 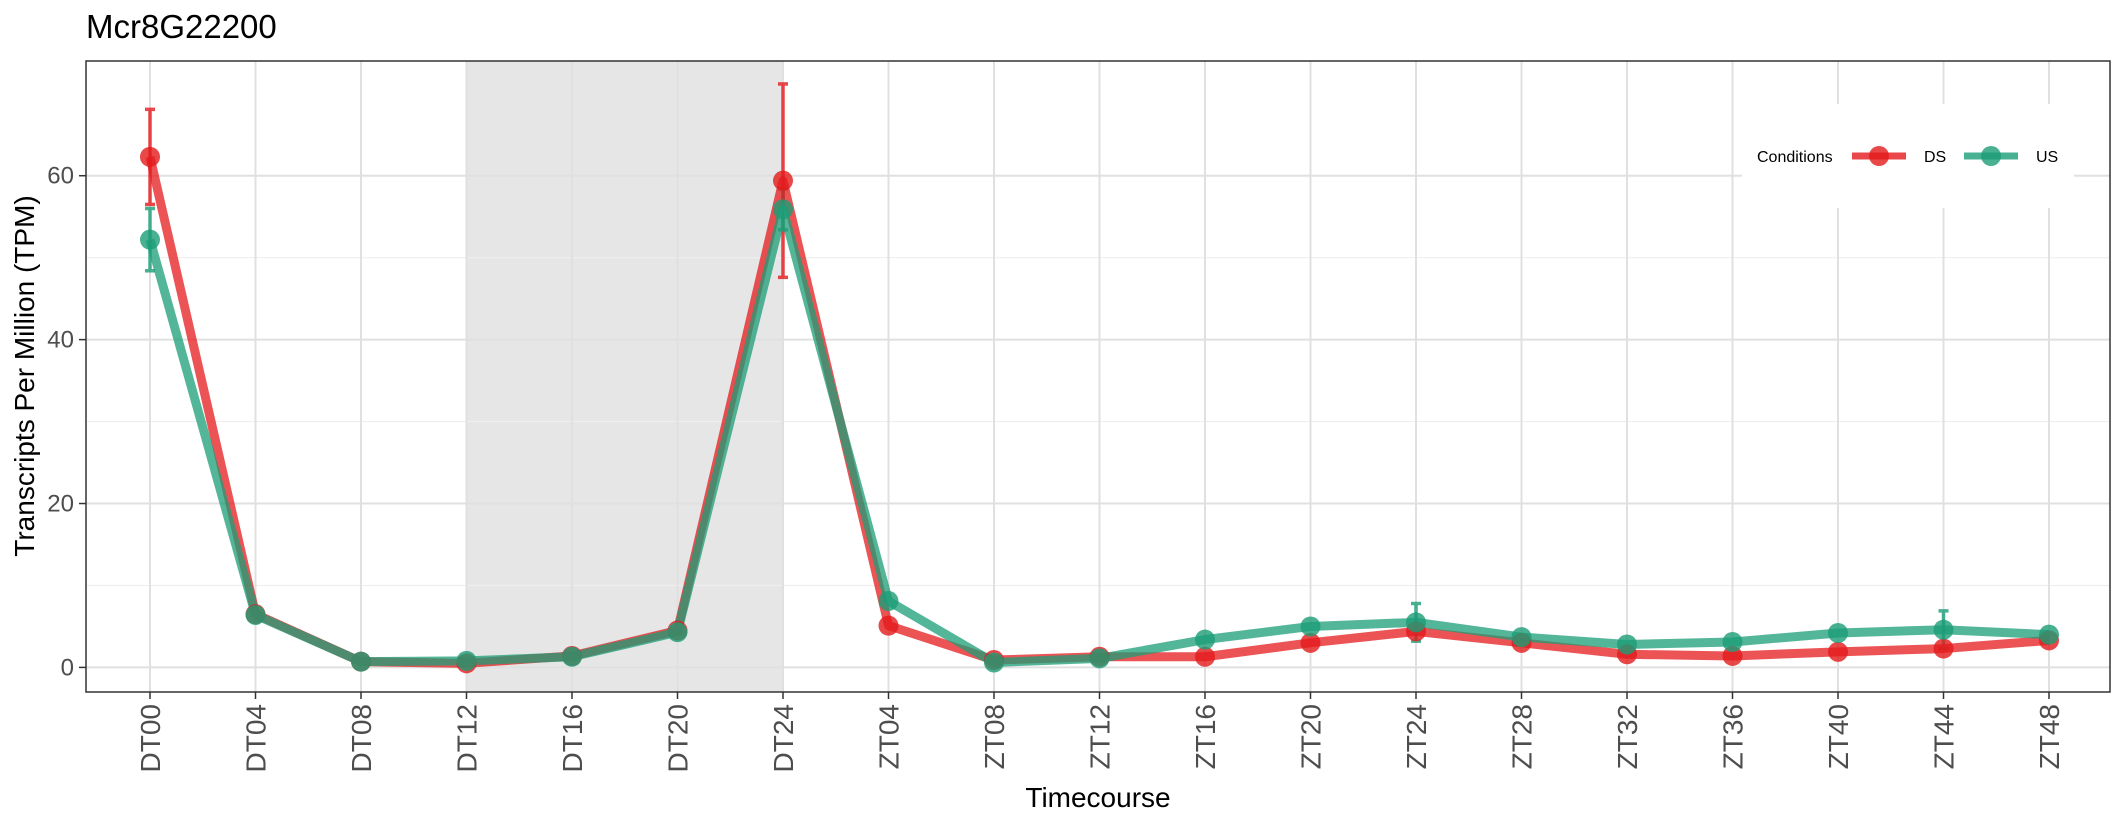 I want to click on data-point-ds-dt00, so click(x=150, y=156).